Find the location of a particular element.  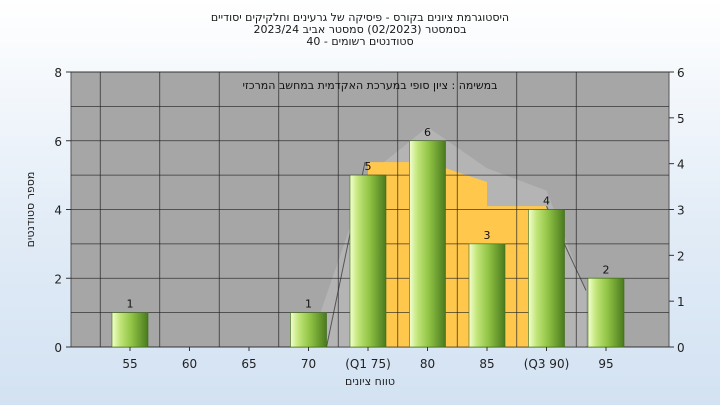

y2-tick-label: 6 is located at coordinates (681, 73).